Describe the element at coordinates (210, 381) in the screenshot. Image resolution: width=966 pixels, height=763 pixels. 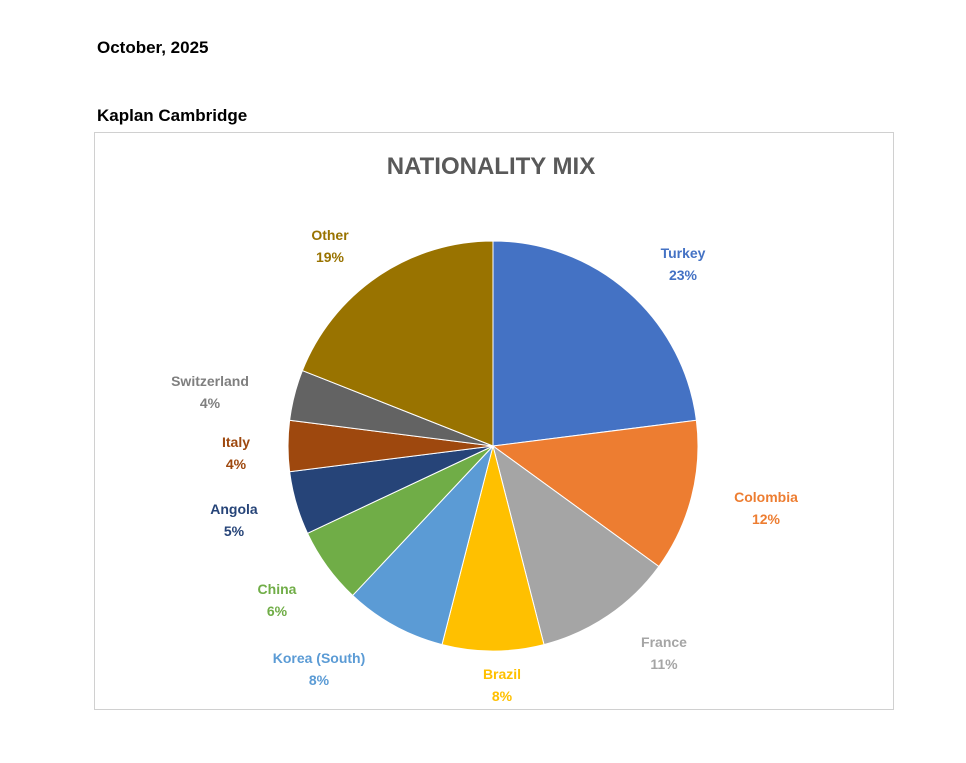
I see `slice-label-switzerland: Switzerland` at that location.